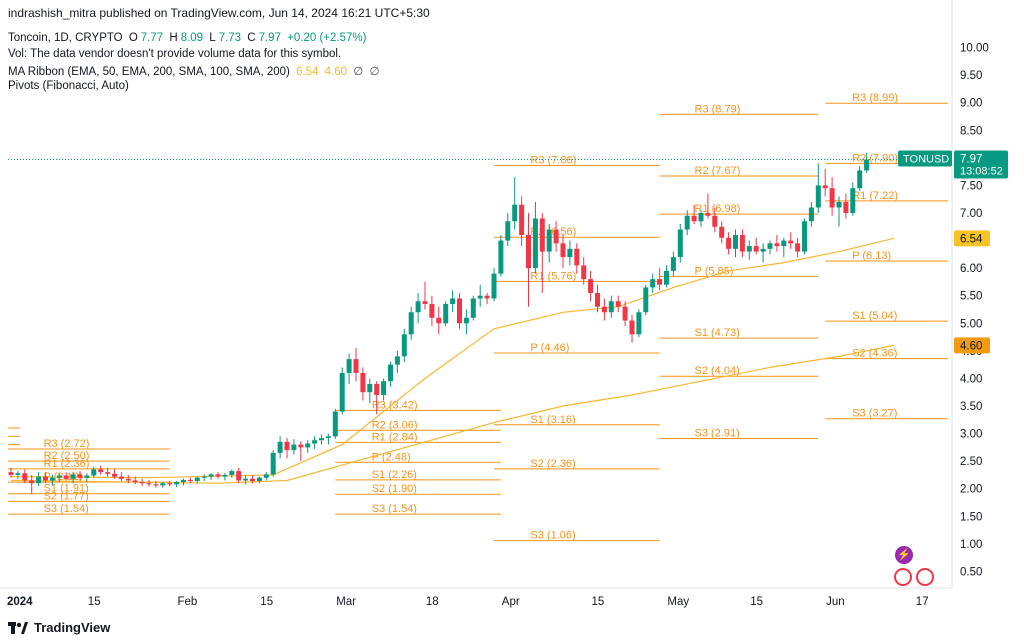  What do you see at coordinates (972, 345) in the screenshot?
I see `ma-badge-bg` at bounding box center [972, 345].